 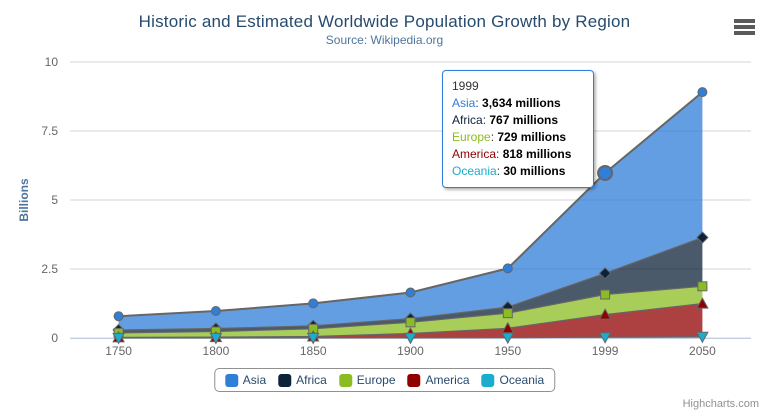 What do you see at coordinates (49, 131) in the screenshot?
I see `y-axis-label: 7.5` at bounding box center [49, 131].